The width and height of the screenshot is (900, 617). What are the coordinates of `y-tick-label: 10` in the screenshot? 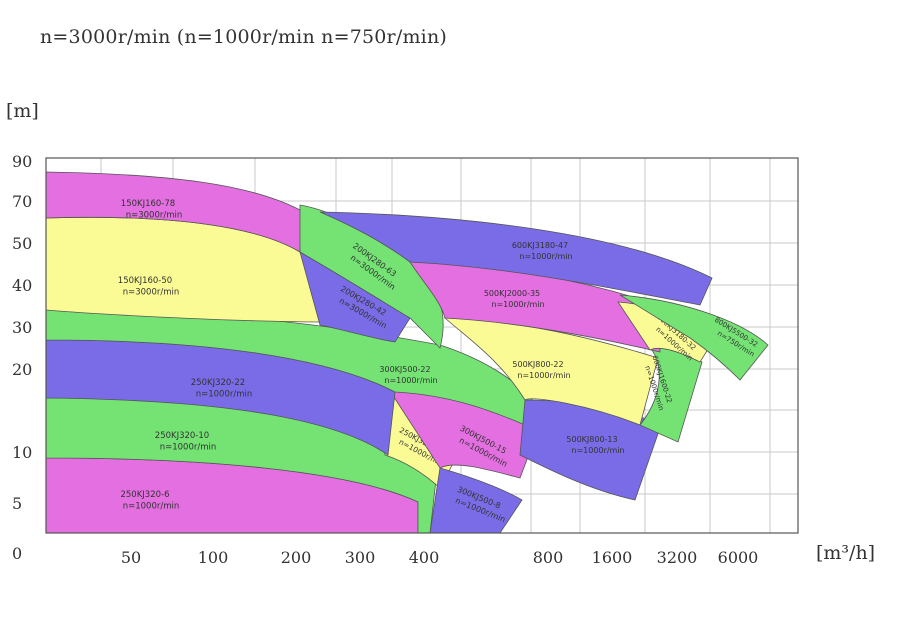 It's located at (22, 452).